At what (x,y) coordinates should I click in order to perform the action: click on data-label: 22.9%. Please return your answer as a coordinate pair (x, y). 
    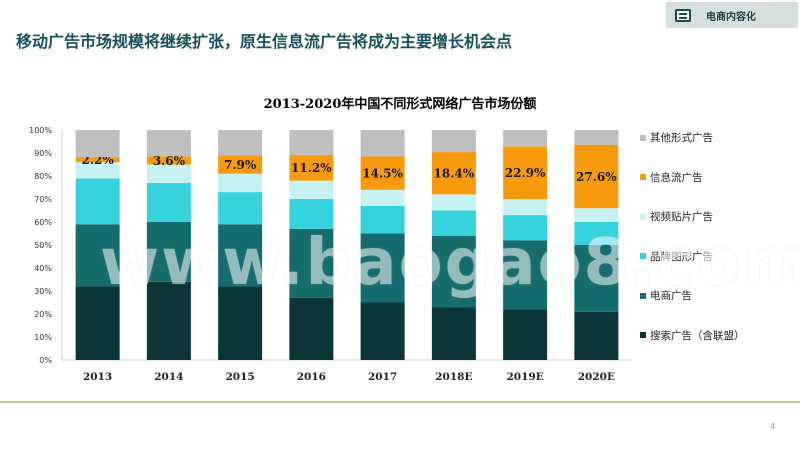
    Looking at the image, I should click on (525, 173).